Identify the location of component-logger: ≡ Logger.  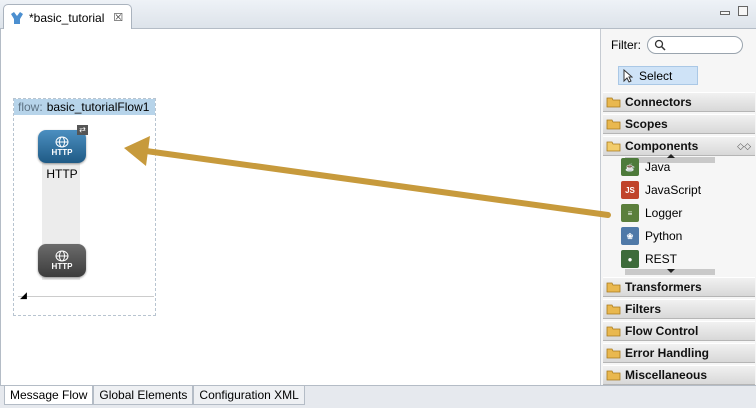
(651, 213).